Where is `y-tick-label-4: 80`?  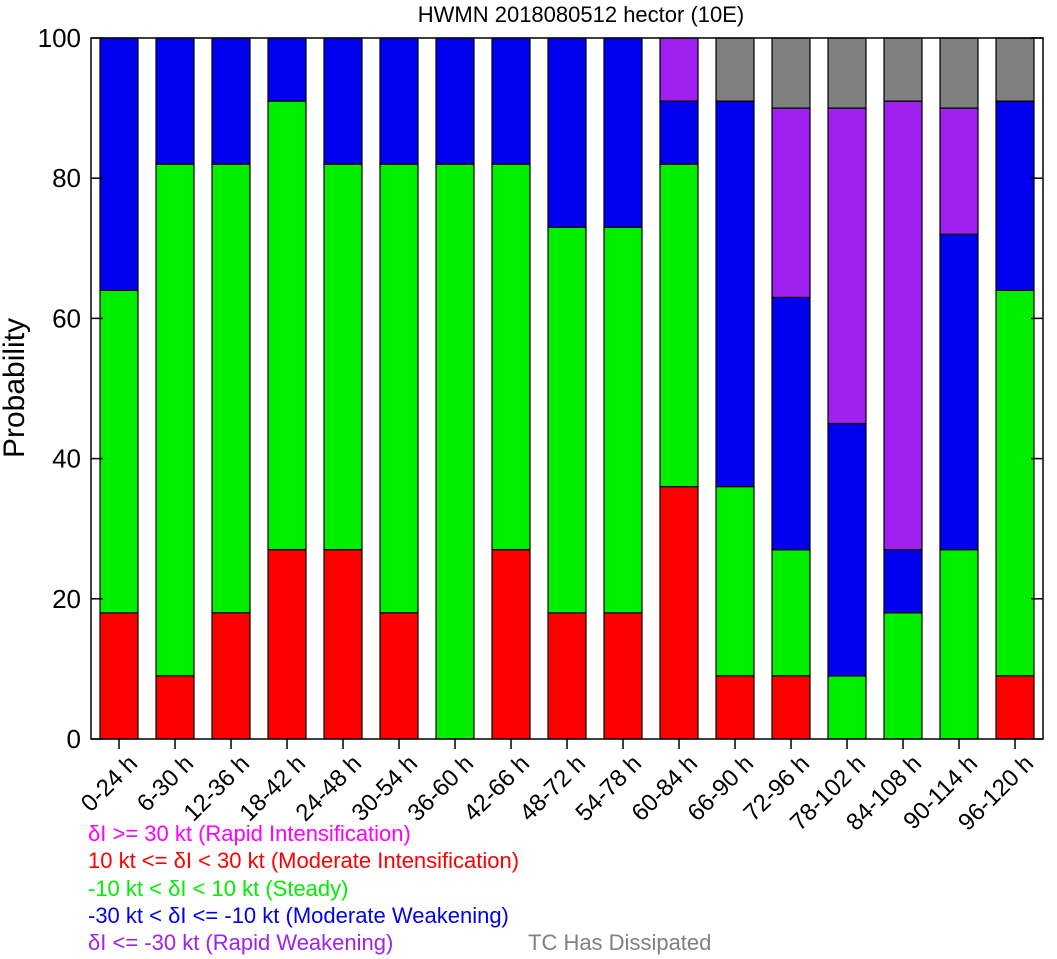
y-tick-label-4: 80 is located at coordinates (66, 178).